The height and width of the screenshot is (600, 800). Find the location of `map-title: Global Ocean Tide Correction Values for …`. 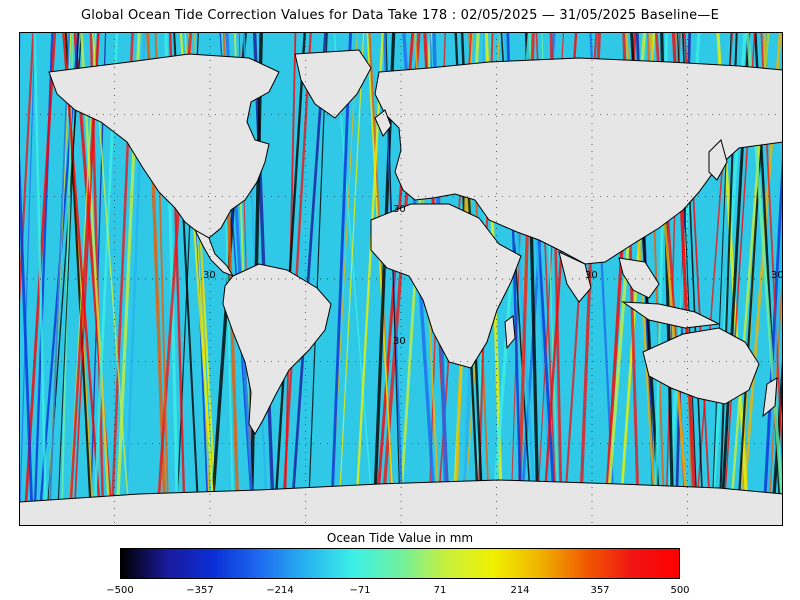

map-title: Global Ocean Tide Correction Values for … is located at coordinates (399, 15).